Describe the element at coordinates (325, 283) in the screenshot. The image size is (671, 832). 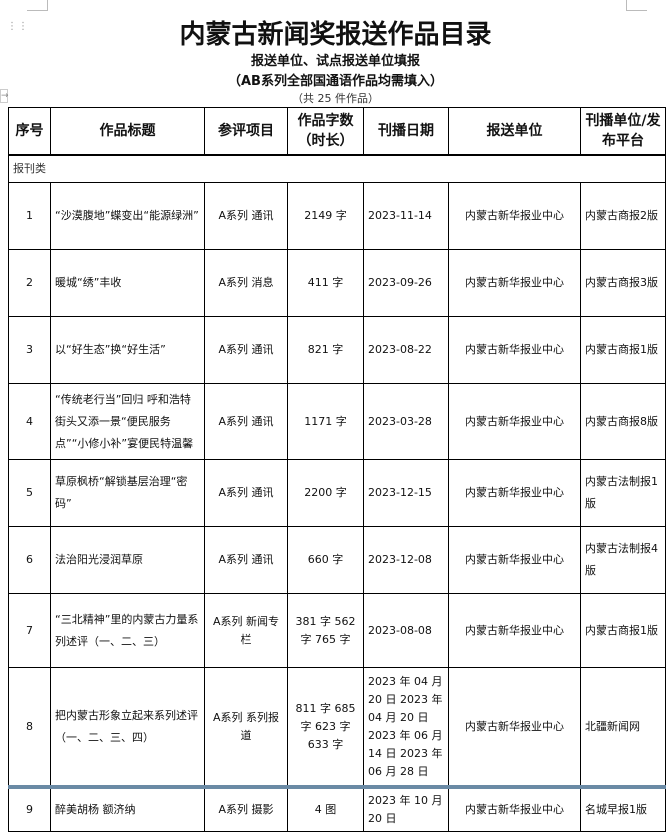
I see `cell-words: 411 字` at that location.